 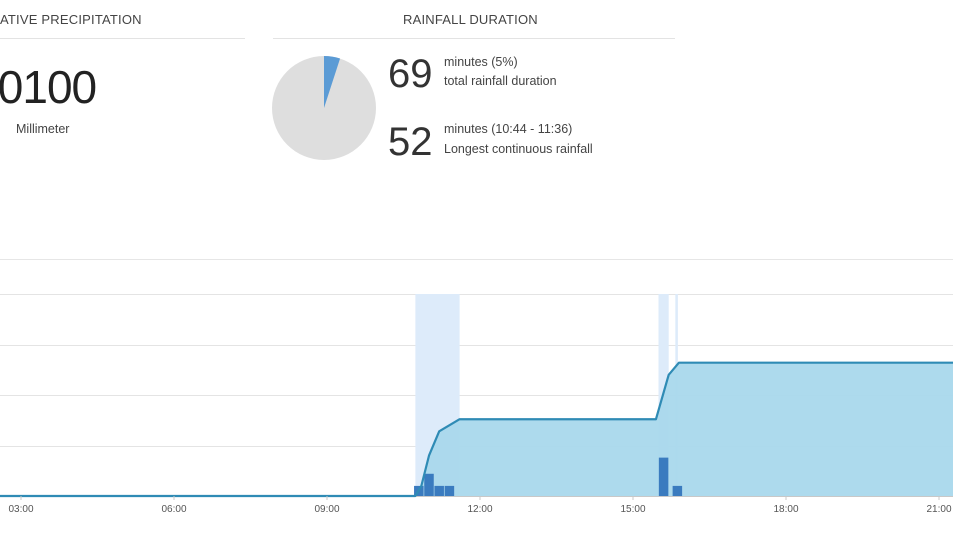 I want to click on x-tick-label: 12:00, so click(x=479, y=509).